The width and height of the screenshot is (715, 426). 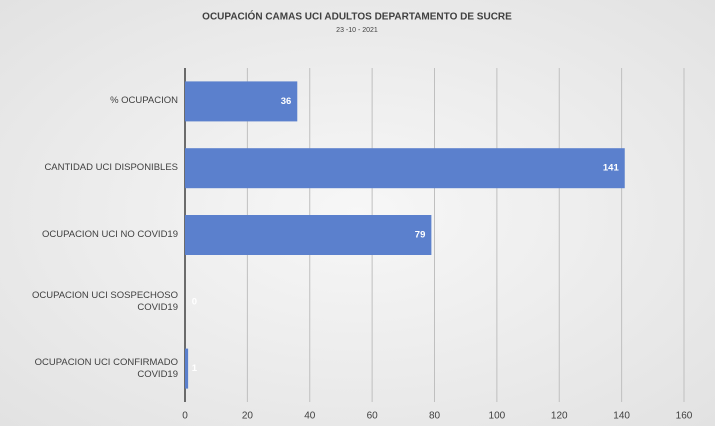 I want to click on x-tick-label: 0, so click(x=185, y=416).